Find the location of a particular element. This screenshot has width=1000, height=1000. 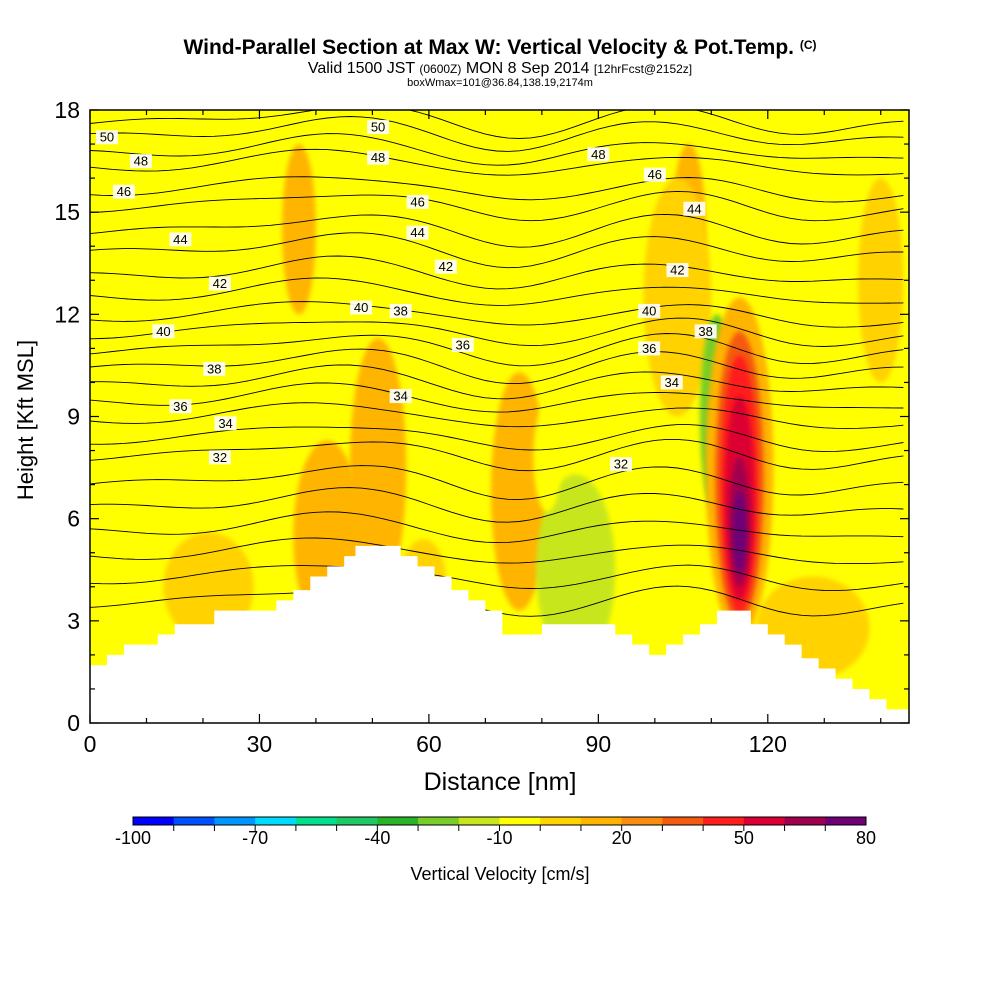

colorbar-tick-label--40: -40 is located at coordinates (377, 838).